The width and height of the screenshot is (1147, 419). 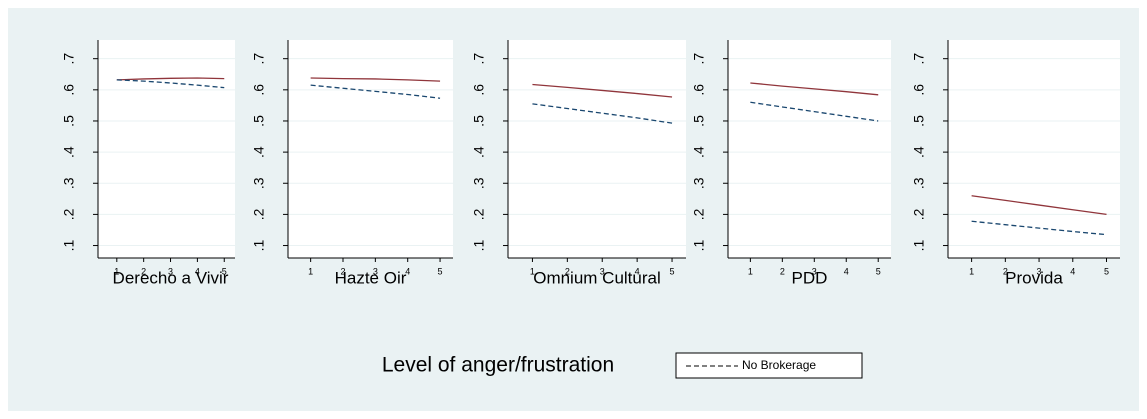 I want to click on panel-title: Hazte Oir, so click(x=371, y=277).